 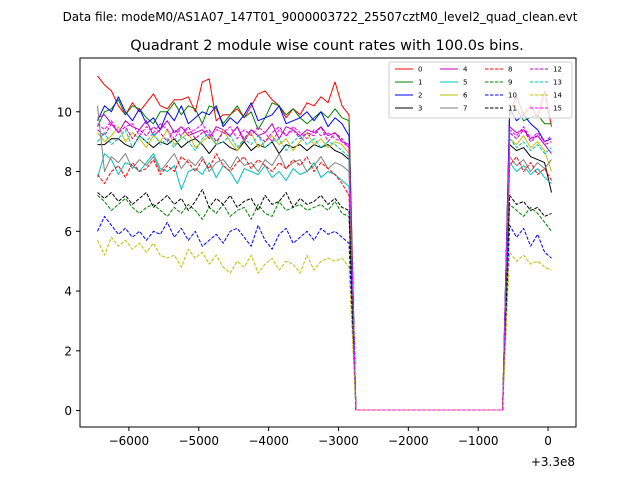 I want to click on legend-label-11: 11, so click(x=512, y=109).